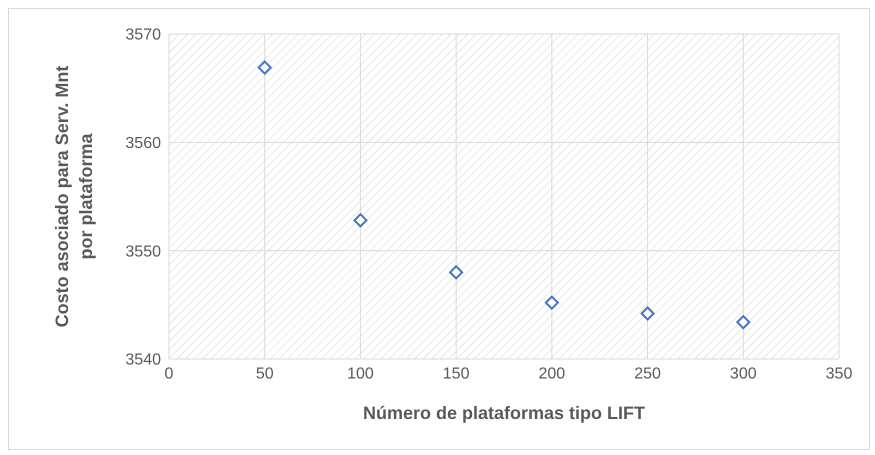 This screenshot has height=455, width=875. Describe the element at coordinates (839, 373) in the screenshot. I see `x-tick-label: 350` at that location.